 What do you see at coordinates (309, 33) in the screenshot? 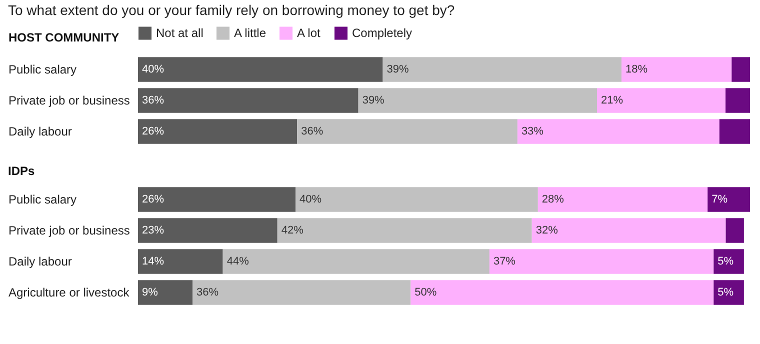
I see `legend-label: A lot` at bounding box center [309, 33].